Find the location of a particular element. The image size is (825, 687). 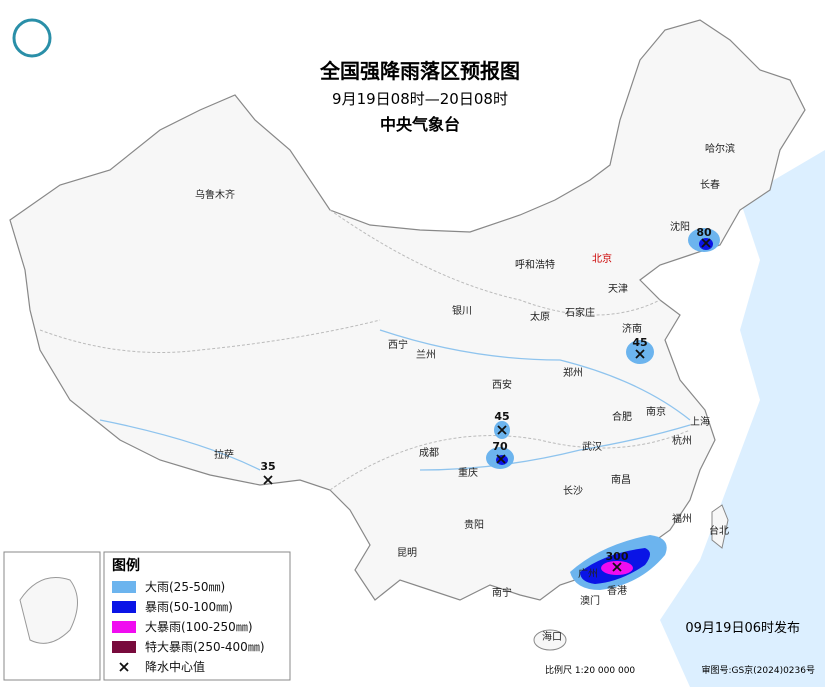

map-period: 9月19日08时—20日08时 is located at coordinates (420, 99).